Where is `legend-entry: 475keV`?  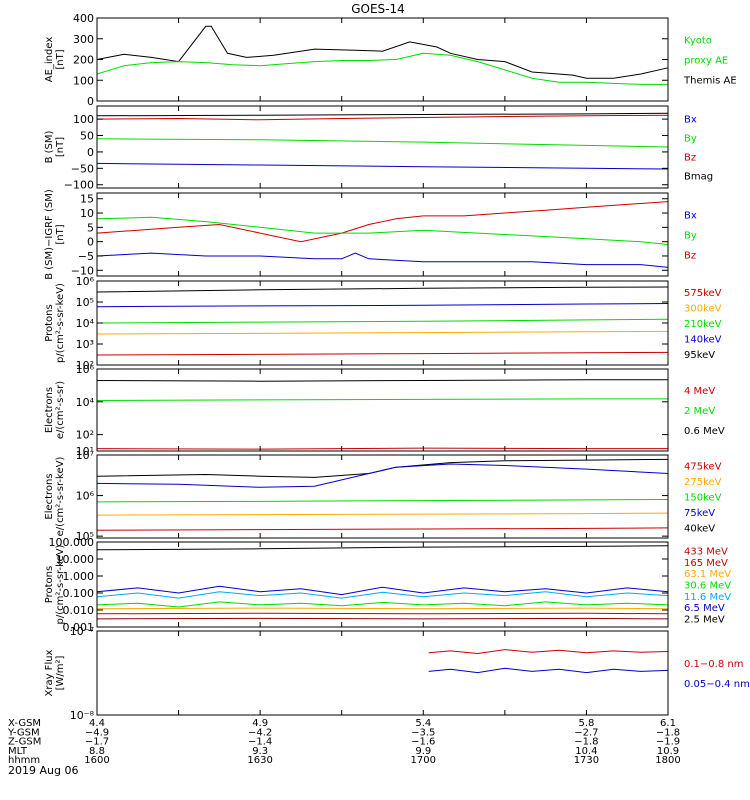
legend-entry: 475keV is located at coordinates (703, 467).